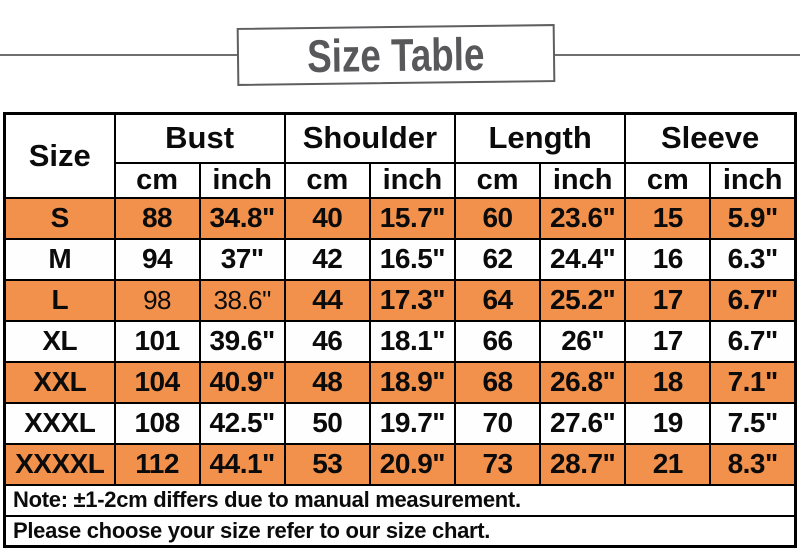 Image resolution: width=800 pixels, height=553 pixels. Describe the element at coordinates (59, 341) in the screenshot. I see `size-label: XL` at that location.